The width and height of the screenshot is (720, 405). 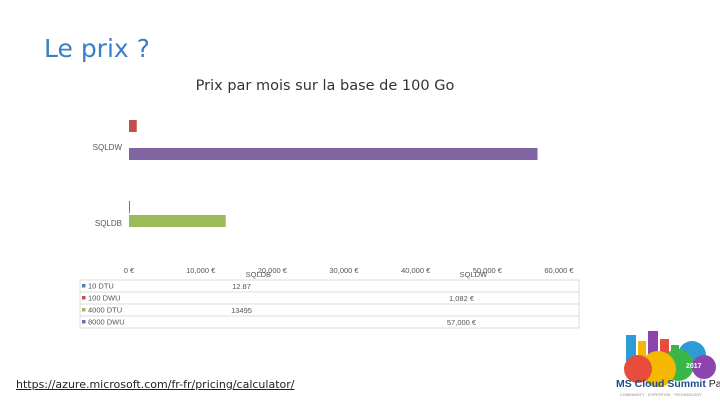 What do you see at coordinates (133, 126) in the screenshot?
I see `bar-sqldw-100-dwu` at bounding box center [133, 126].